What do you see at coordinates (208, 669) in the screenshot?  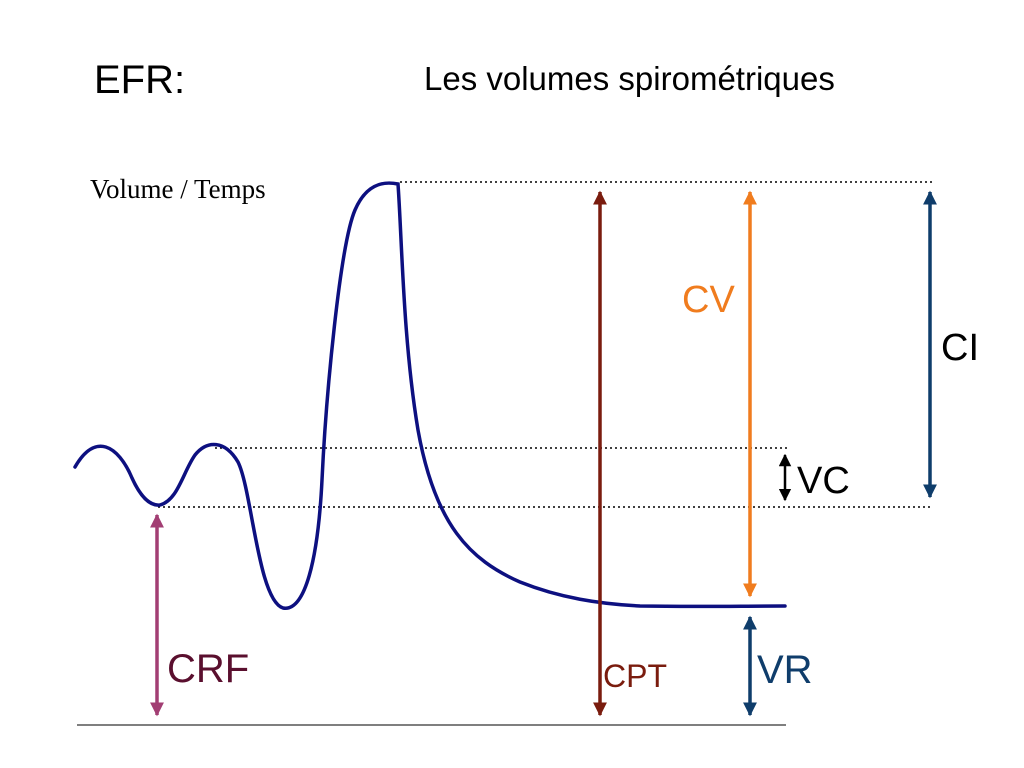 I see `crf-label: CRF` at bounding box center [208, 669].